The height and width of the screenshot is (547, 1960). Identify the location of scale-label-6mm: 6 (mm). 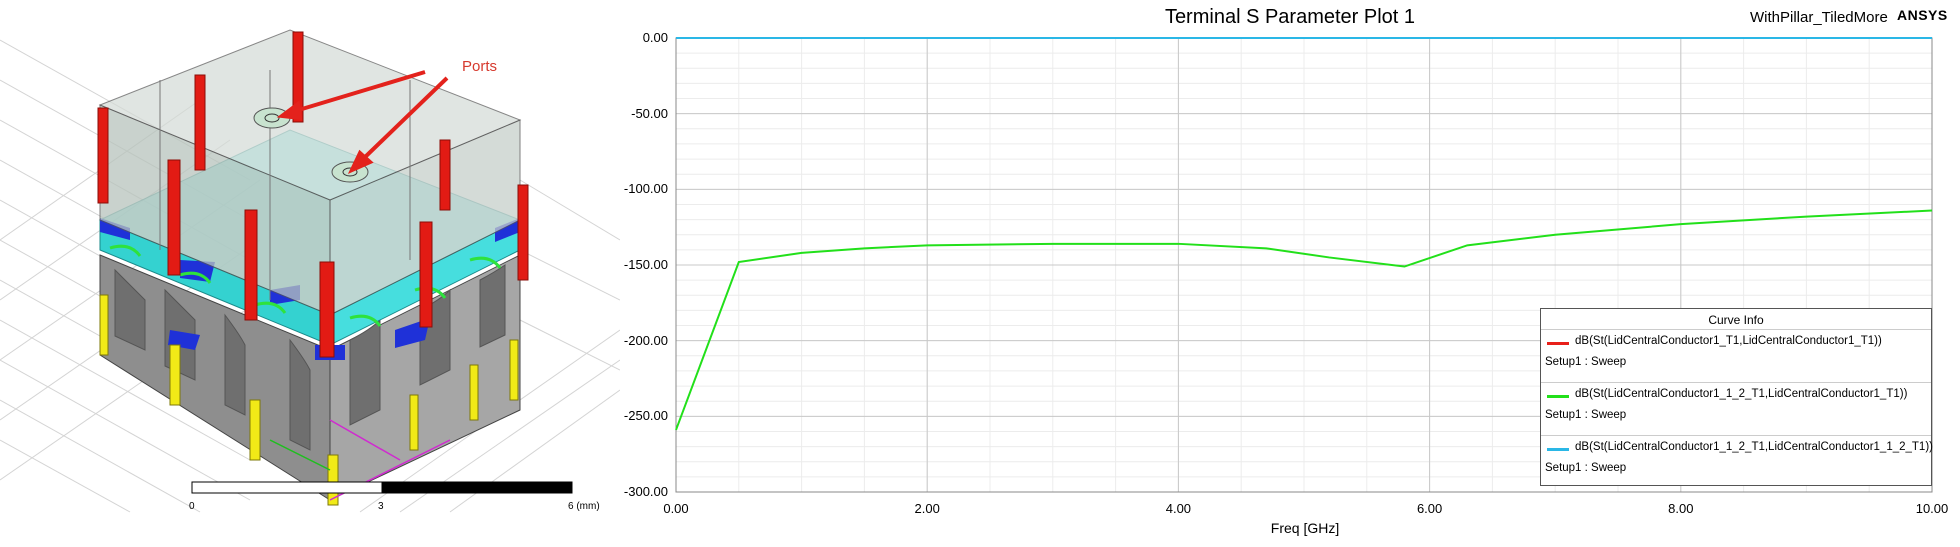
(584, 506).